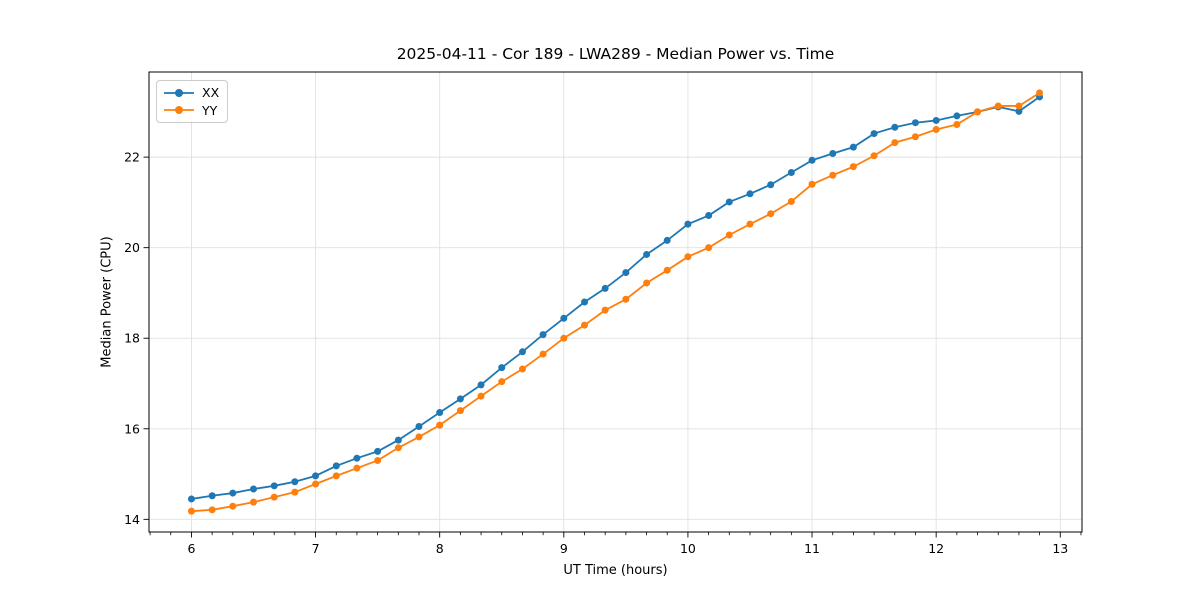  I want to click on x-tick-label: 8, so click(440, 548).